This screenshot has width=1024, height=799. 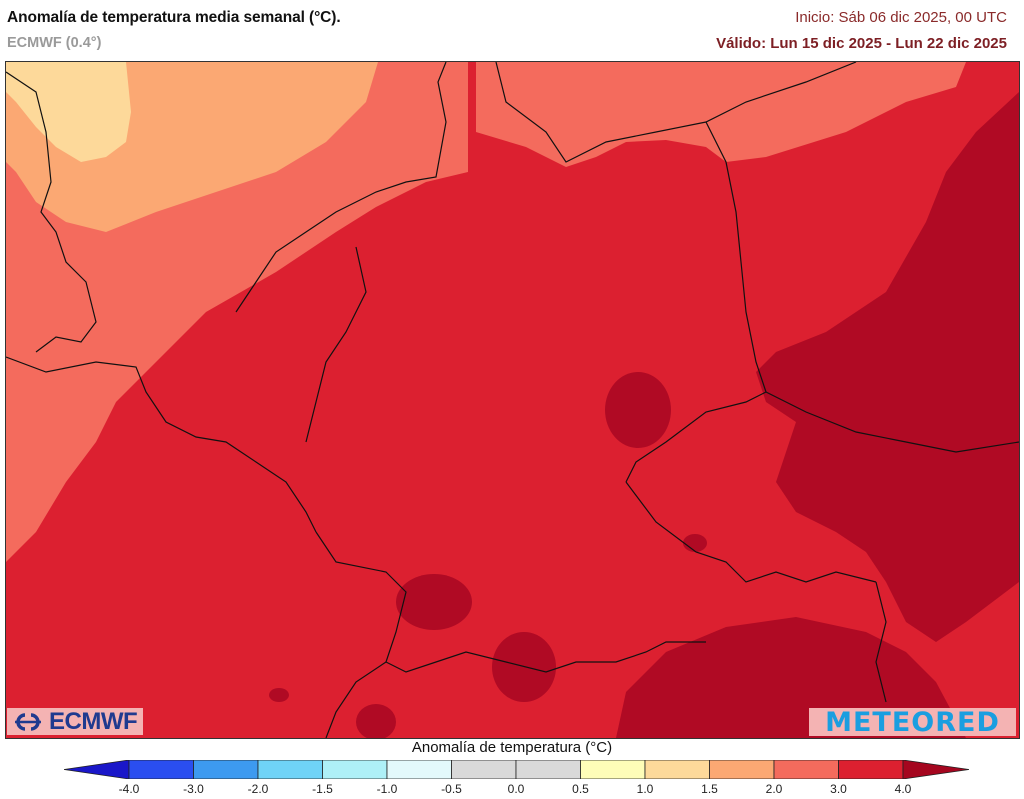 What do you see at coordinates (258, 789) in the screenshot?
I see `tick-label: -2.0` at bounding box center [258, 789].